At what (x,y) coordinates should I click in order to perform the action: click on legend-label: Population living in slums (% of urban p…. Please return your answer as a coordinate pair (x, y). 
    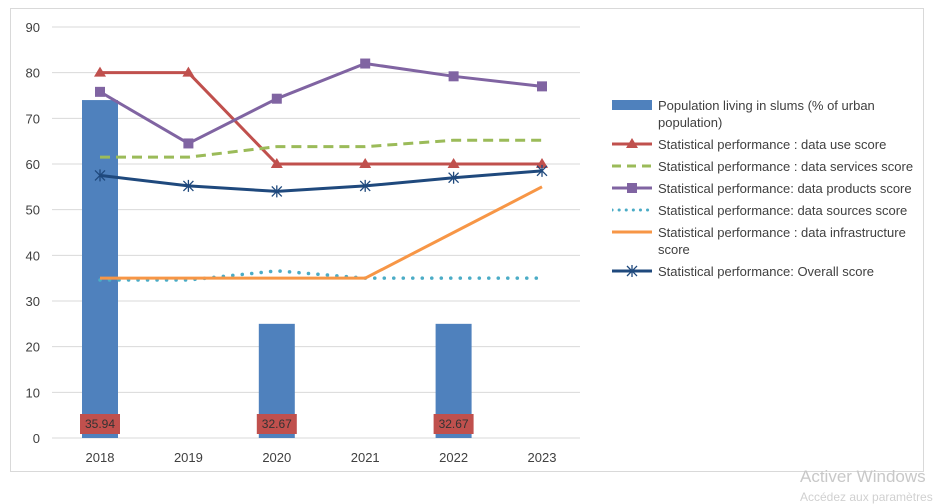
    Looking at the image, I should click on (766, 114).